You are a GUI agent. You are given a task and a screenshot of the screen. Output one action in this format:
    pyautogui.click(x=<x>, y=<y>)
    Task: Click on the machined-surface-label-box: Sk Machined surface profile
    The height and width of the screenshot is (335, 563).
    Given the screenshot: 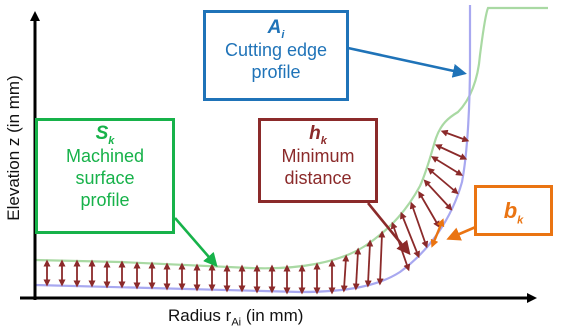 What is the action you would take?
    pyautogui.click(x=105, y=176)
    